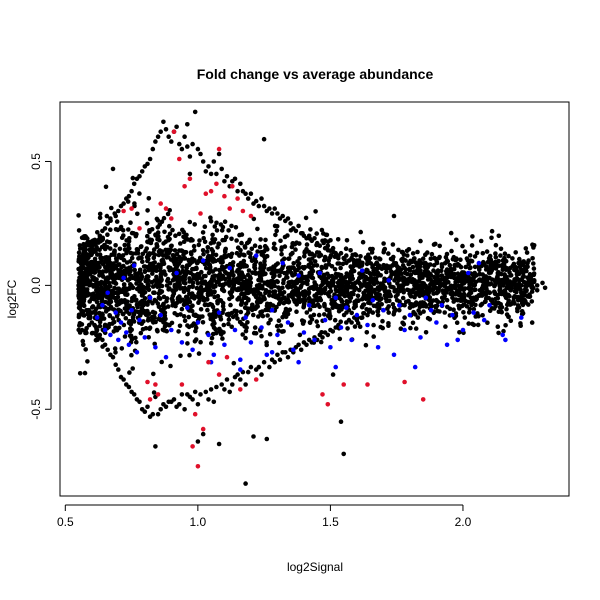  I want to click on x-axis-label: log2Signal, so click(315, 567).